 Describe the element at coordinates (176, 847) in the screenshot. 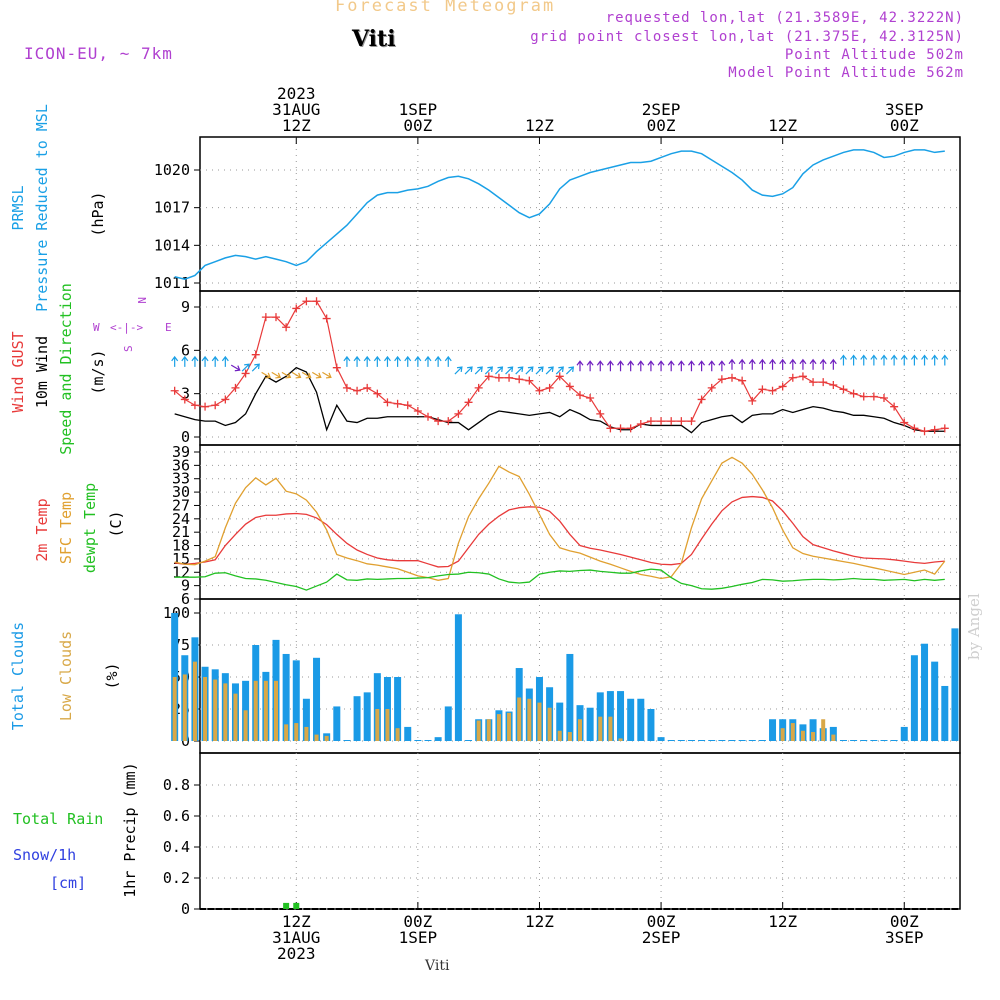

I see `ytick-label: 0.4` at that location.